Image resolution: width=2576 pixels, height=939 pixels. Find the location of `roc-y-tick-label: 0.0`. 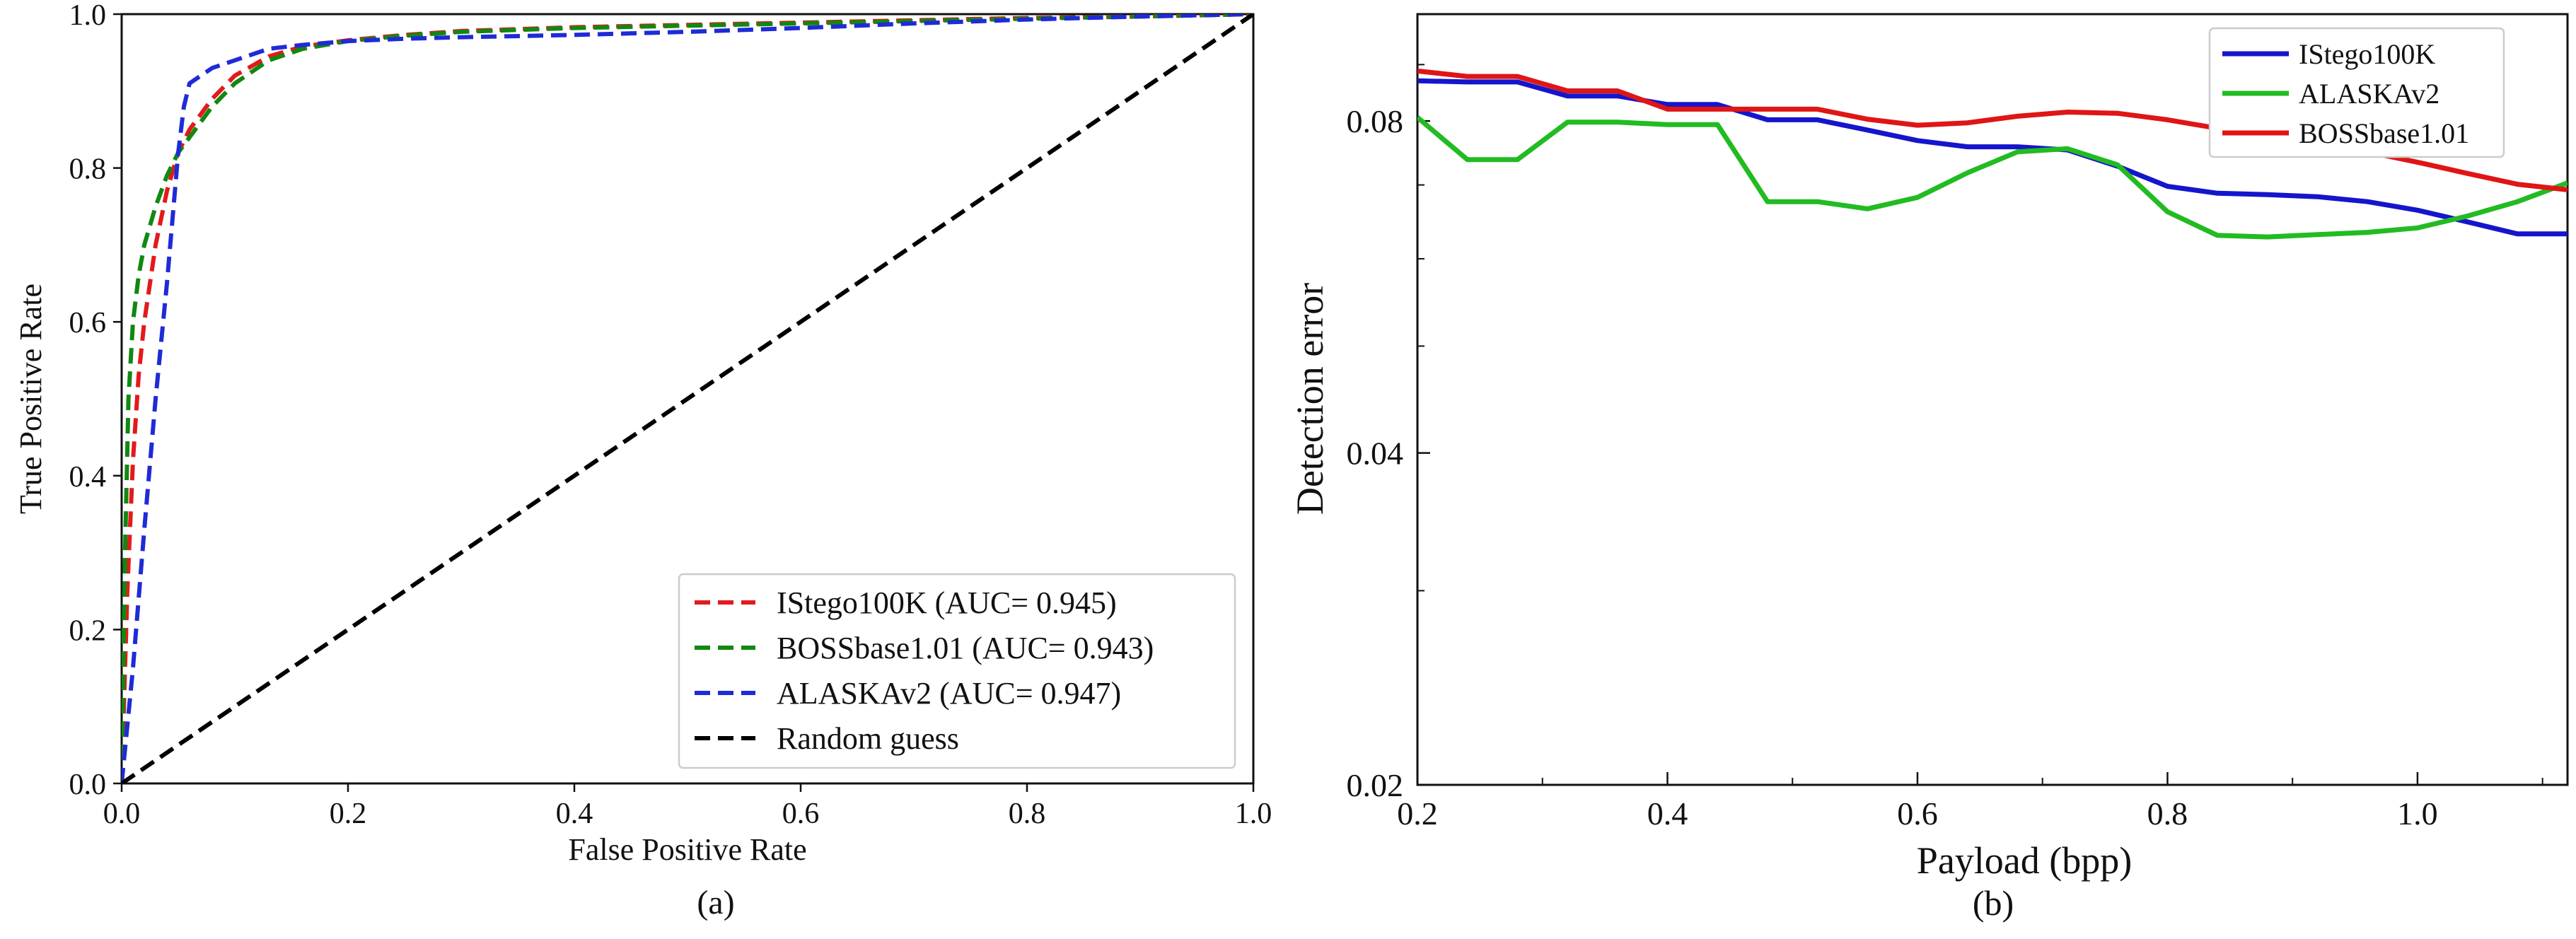

roc-y-tick-label: 0.0 is located at coordinates (88, 785).